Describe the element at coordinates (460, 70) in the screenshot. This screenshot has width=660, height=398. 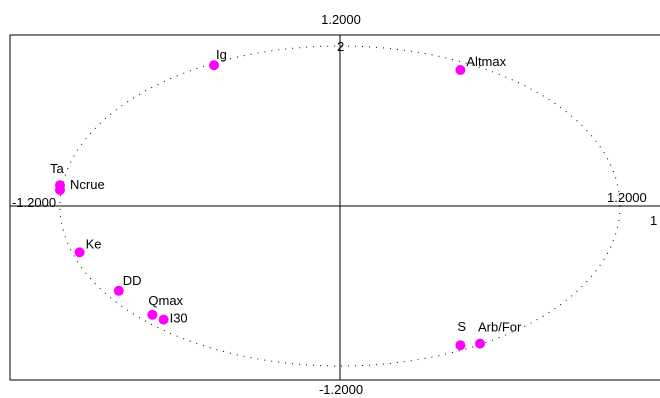
I see `point-altmax` at that location.